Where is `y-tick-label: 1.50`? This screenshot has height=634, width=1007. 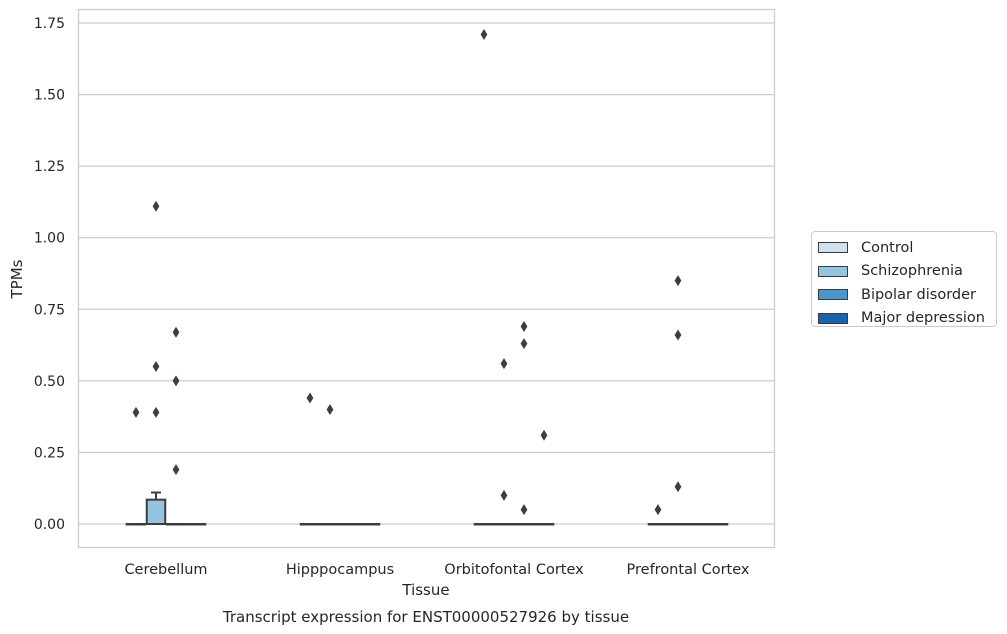
y-tick-label: 1.50 is located at coordinates (49, 96).